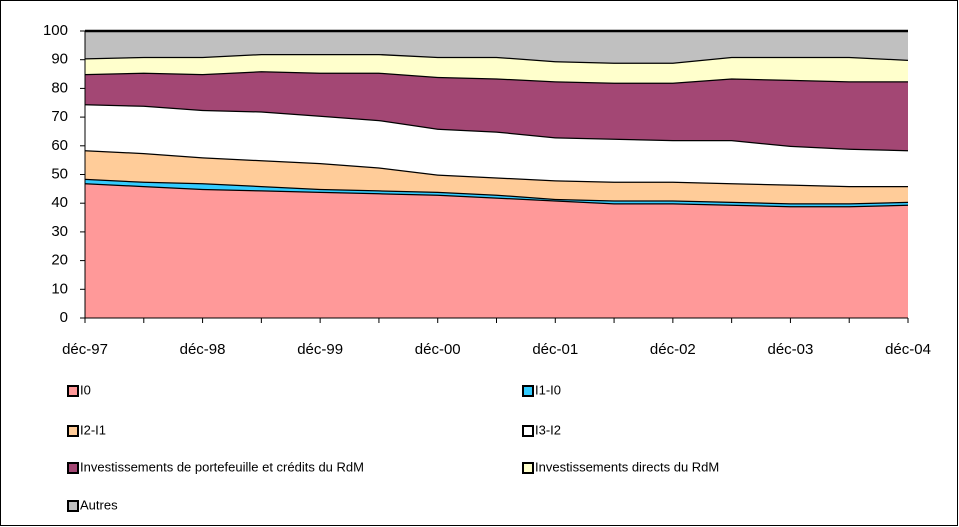 This screenshot has width=959, height=527. What do you see at coordinates (85, 349) in the screenshot?
I see `x-tick-label: déc-97` at bounding box center [85, 349].